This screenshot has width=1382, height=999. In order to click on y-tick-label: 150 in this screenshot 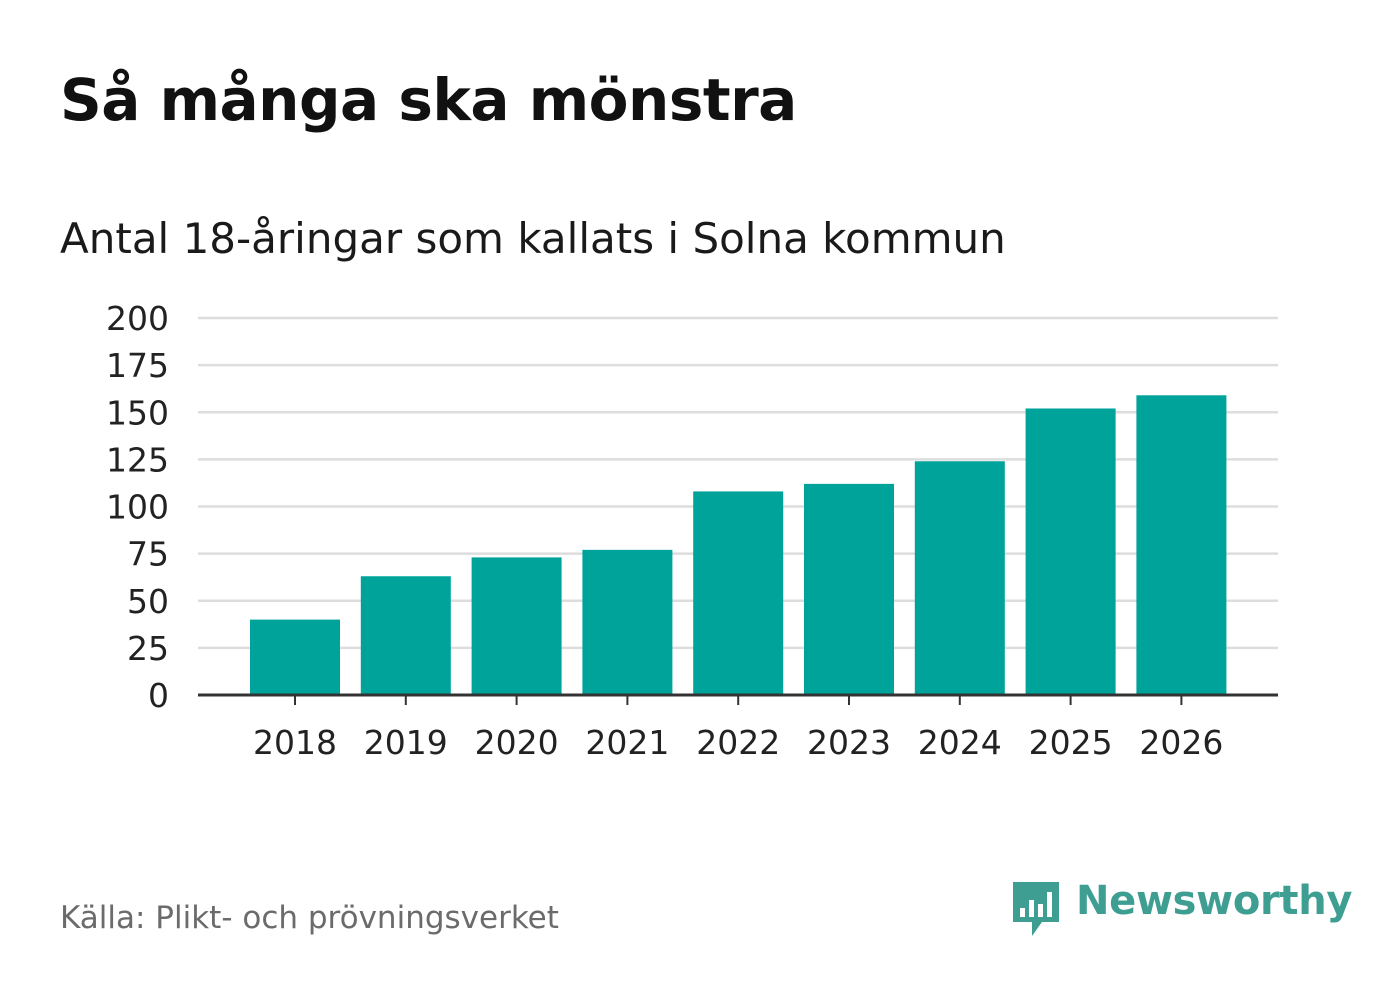, I will do `click(137, 412)`.